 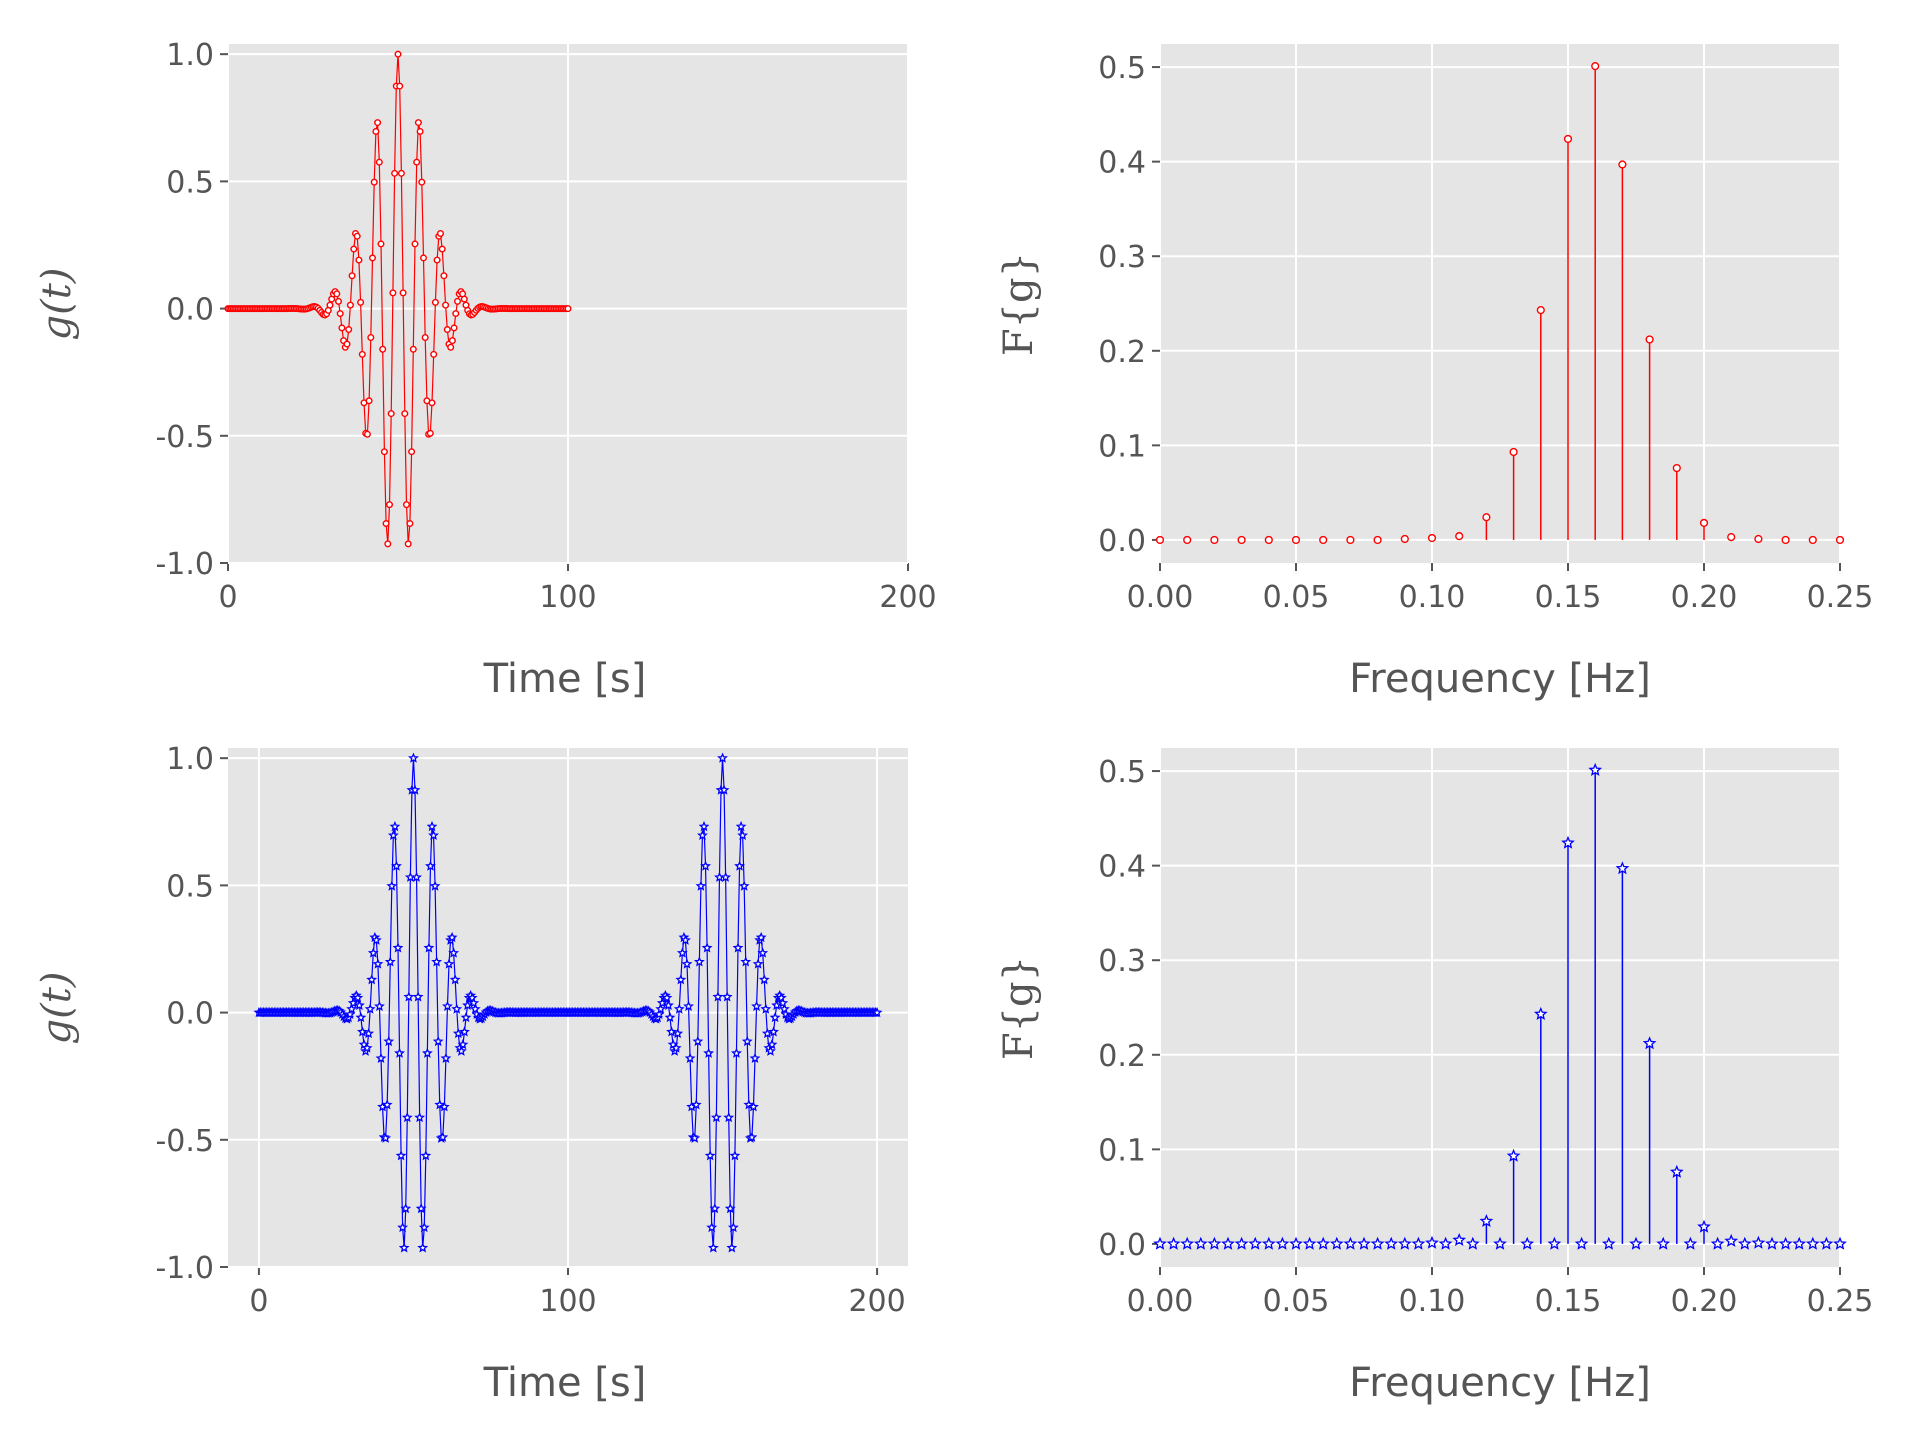 What do you see at coordinates (1122, 867) in the screenshot?
I see `y-tick-label: 0.4` at bounding box center [1122, 867].